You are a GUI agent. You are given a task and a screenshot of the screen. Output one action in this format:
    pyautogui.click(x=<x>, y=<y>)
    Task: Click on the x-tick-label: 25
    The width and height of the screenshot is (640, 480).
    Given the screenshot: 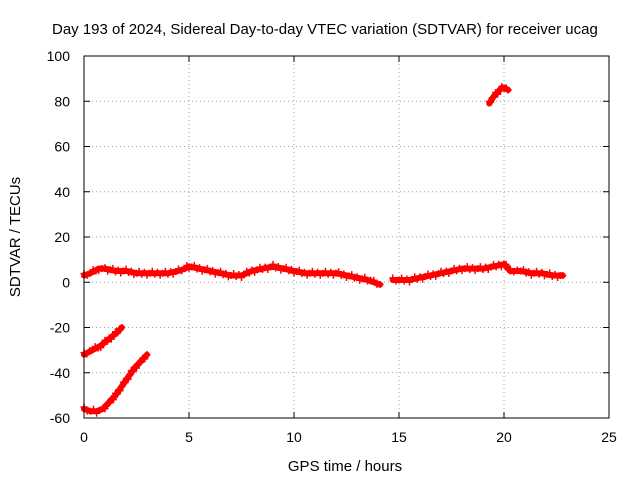 What is the action you would take?
    pyautogui.click(x=609, y=437)
    